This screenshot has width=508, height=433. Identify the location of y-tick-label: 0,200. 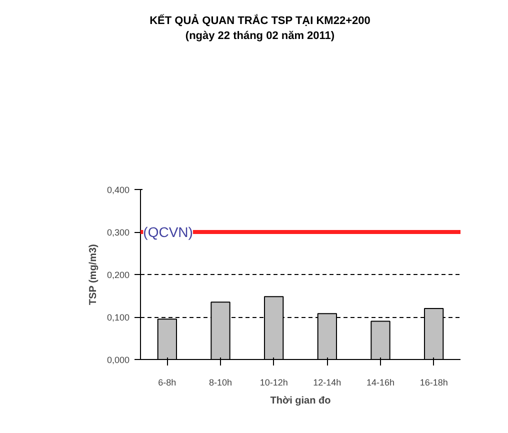
(118, 275).